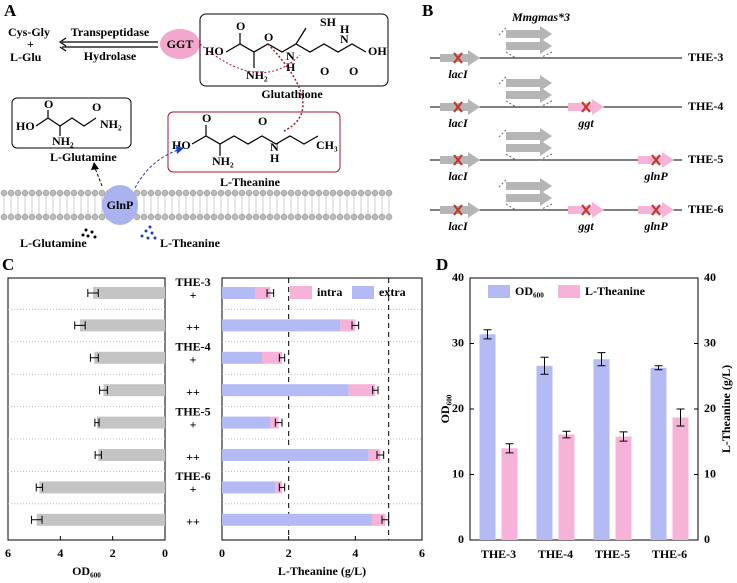 This screenshot has height=583, width=737. Describe the element at coordinates (110, 32) in the screenshot. I see `reaction-label: Transpeptidase` at that location.